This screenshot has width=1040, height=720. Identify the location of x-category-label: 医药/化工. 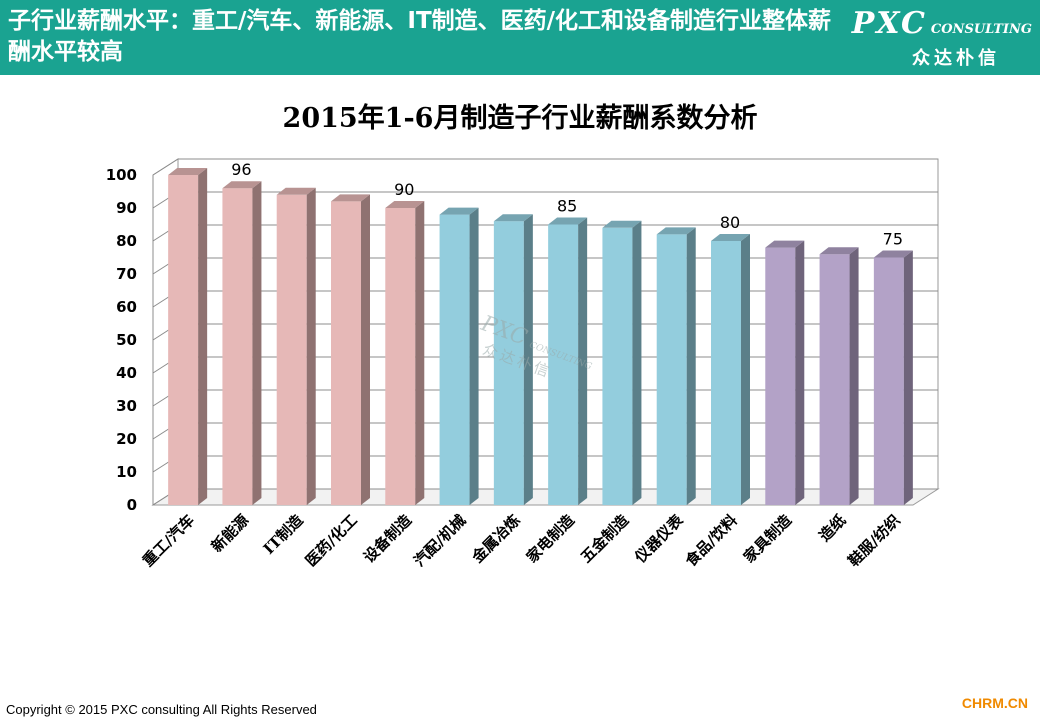
(331, 540).